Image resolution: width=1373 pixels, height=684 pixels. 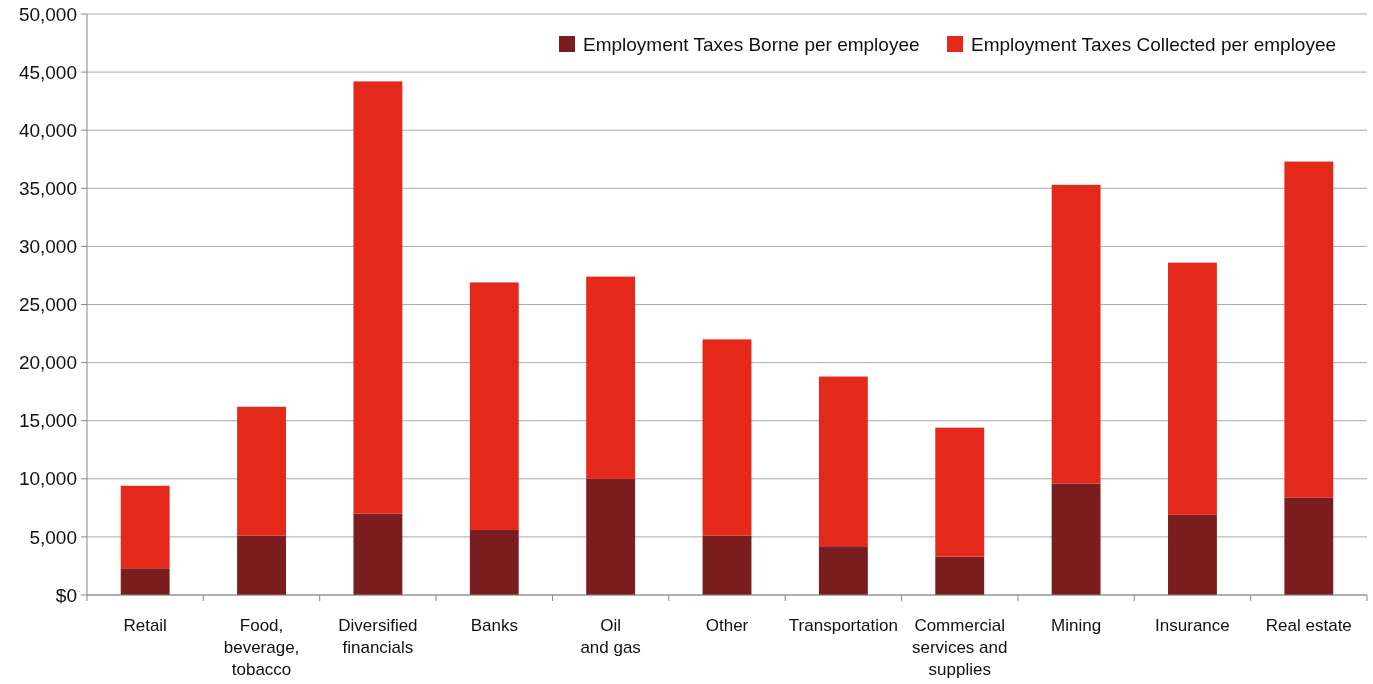 I want to click on legend-label: Employment Taxes Collected per employee, so click(x=1154, y=44).